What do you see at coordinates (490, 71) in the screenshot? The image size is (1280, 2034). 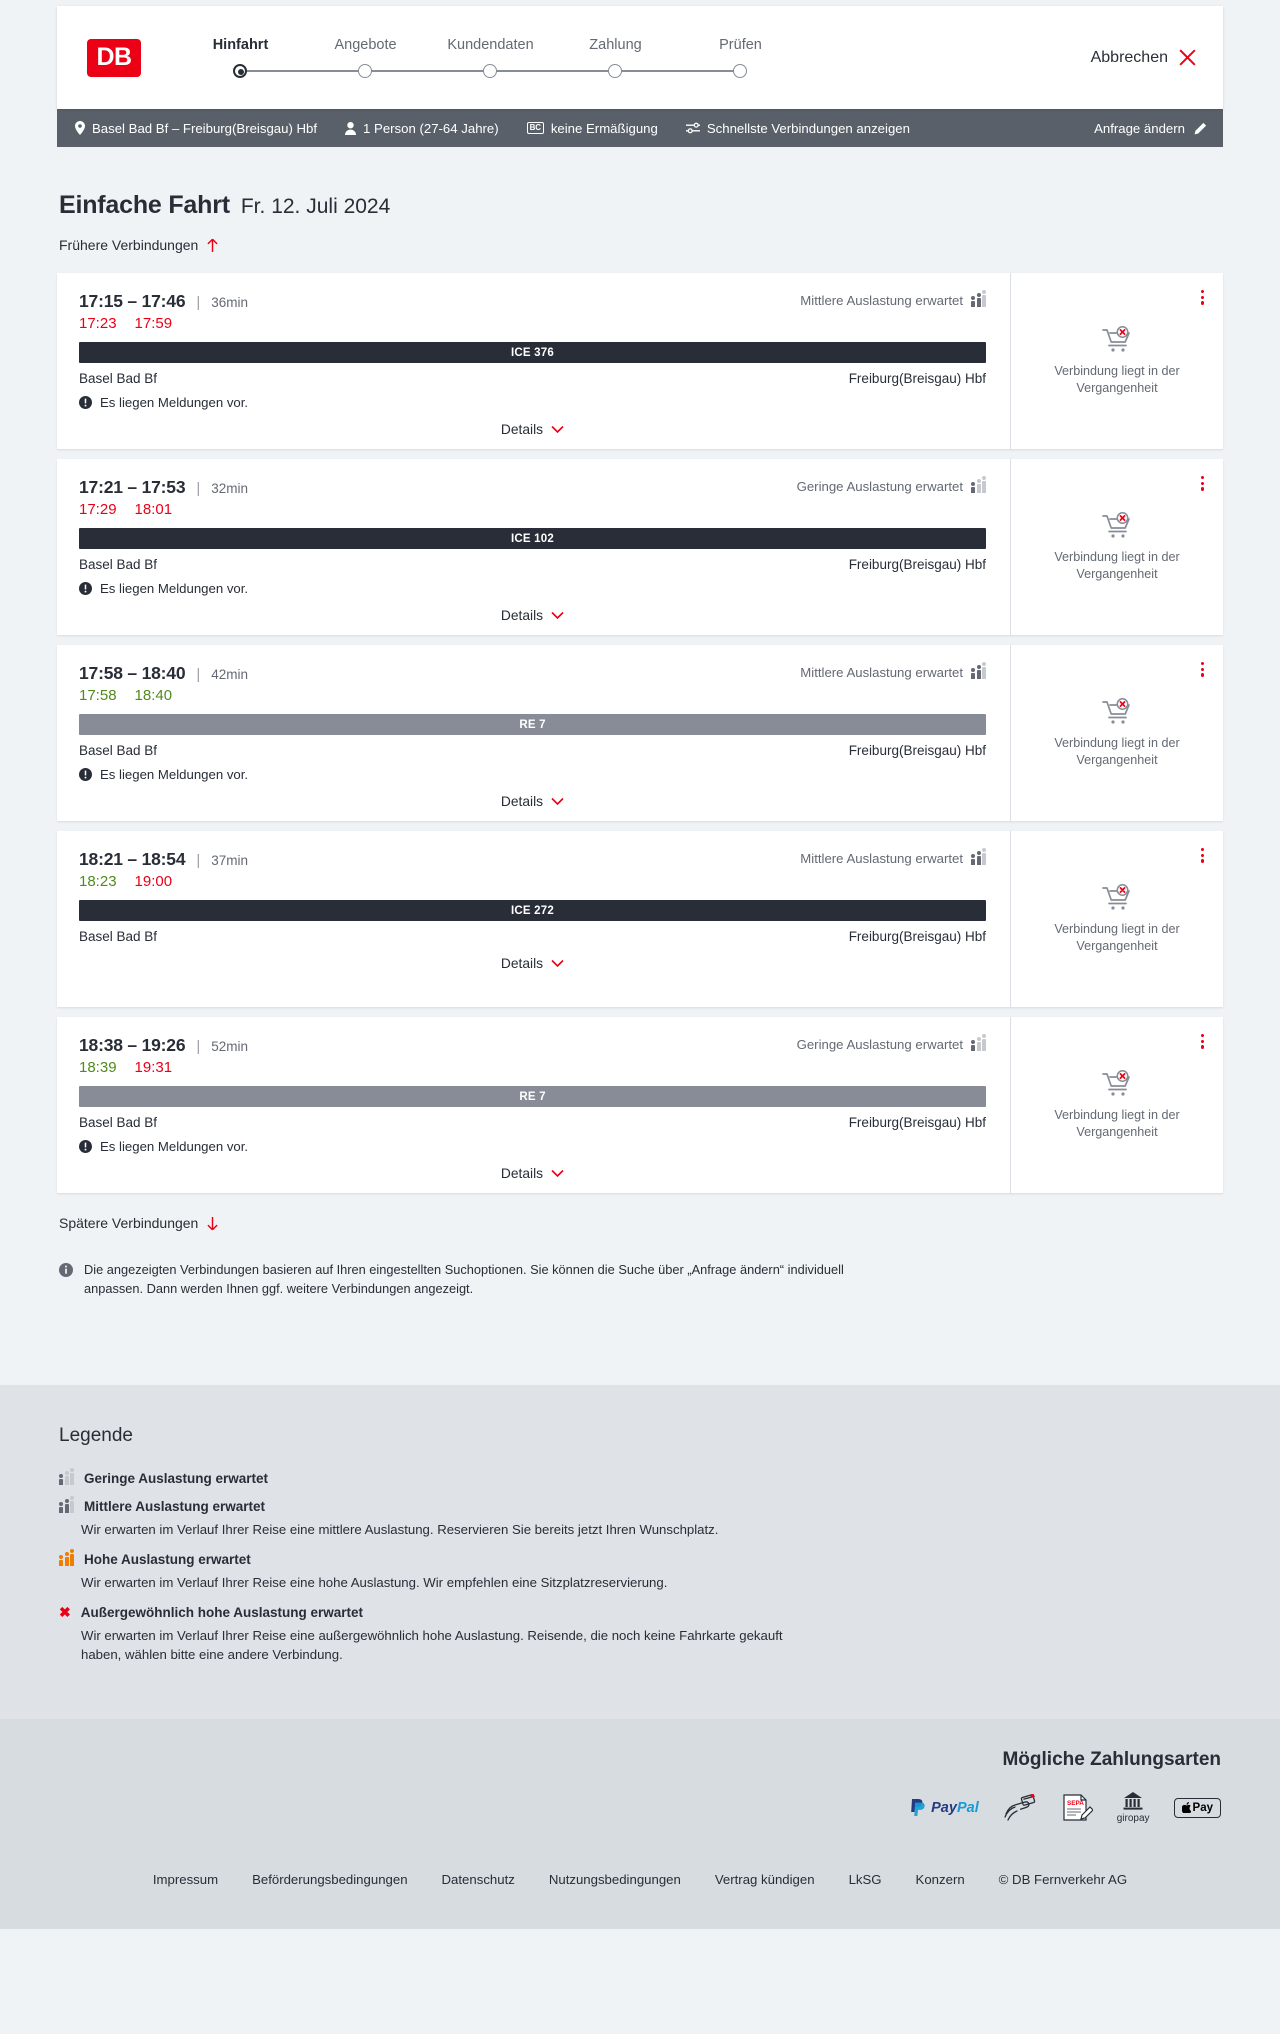 I see `step-dot-kundendaten` at bounding box center [490, 71].